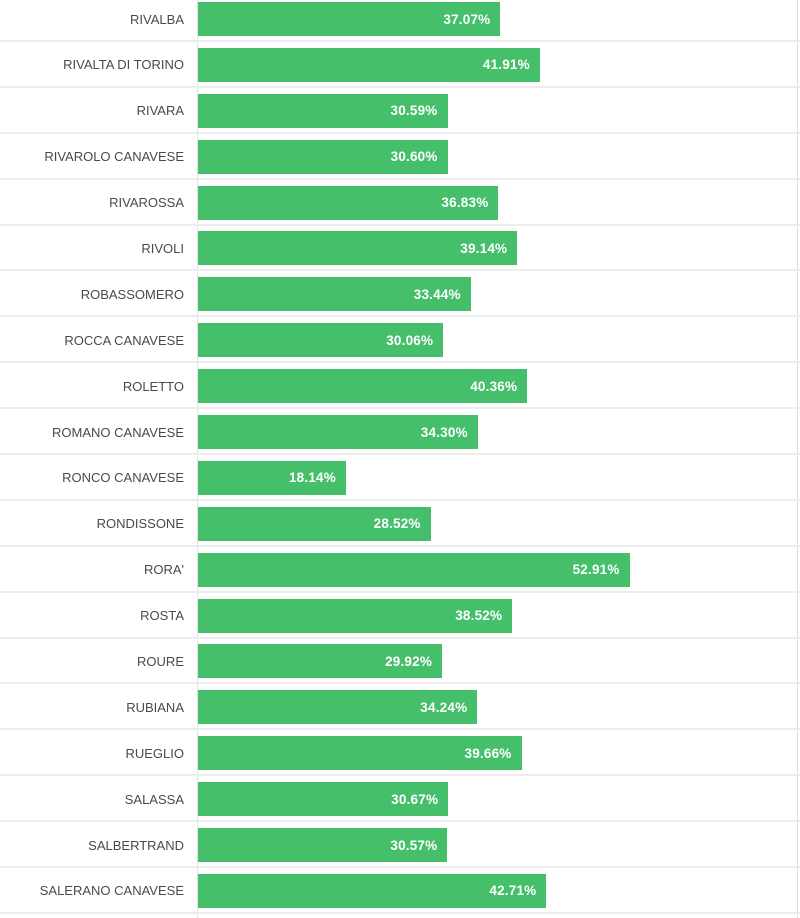  What do you see at coordinates (499, 661) in the screenshot?
I see `bar-area: 29.92%` at bounding box center [499, 661].